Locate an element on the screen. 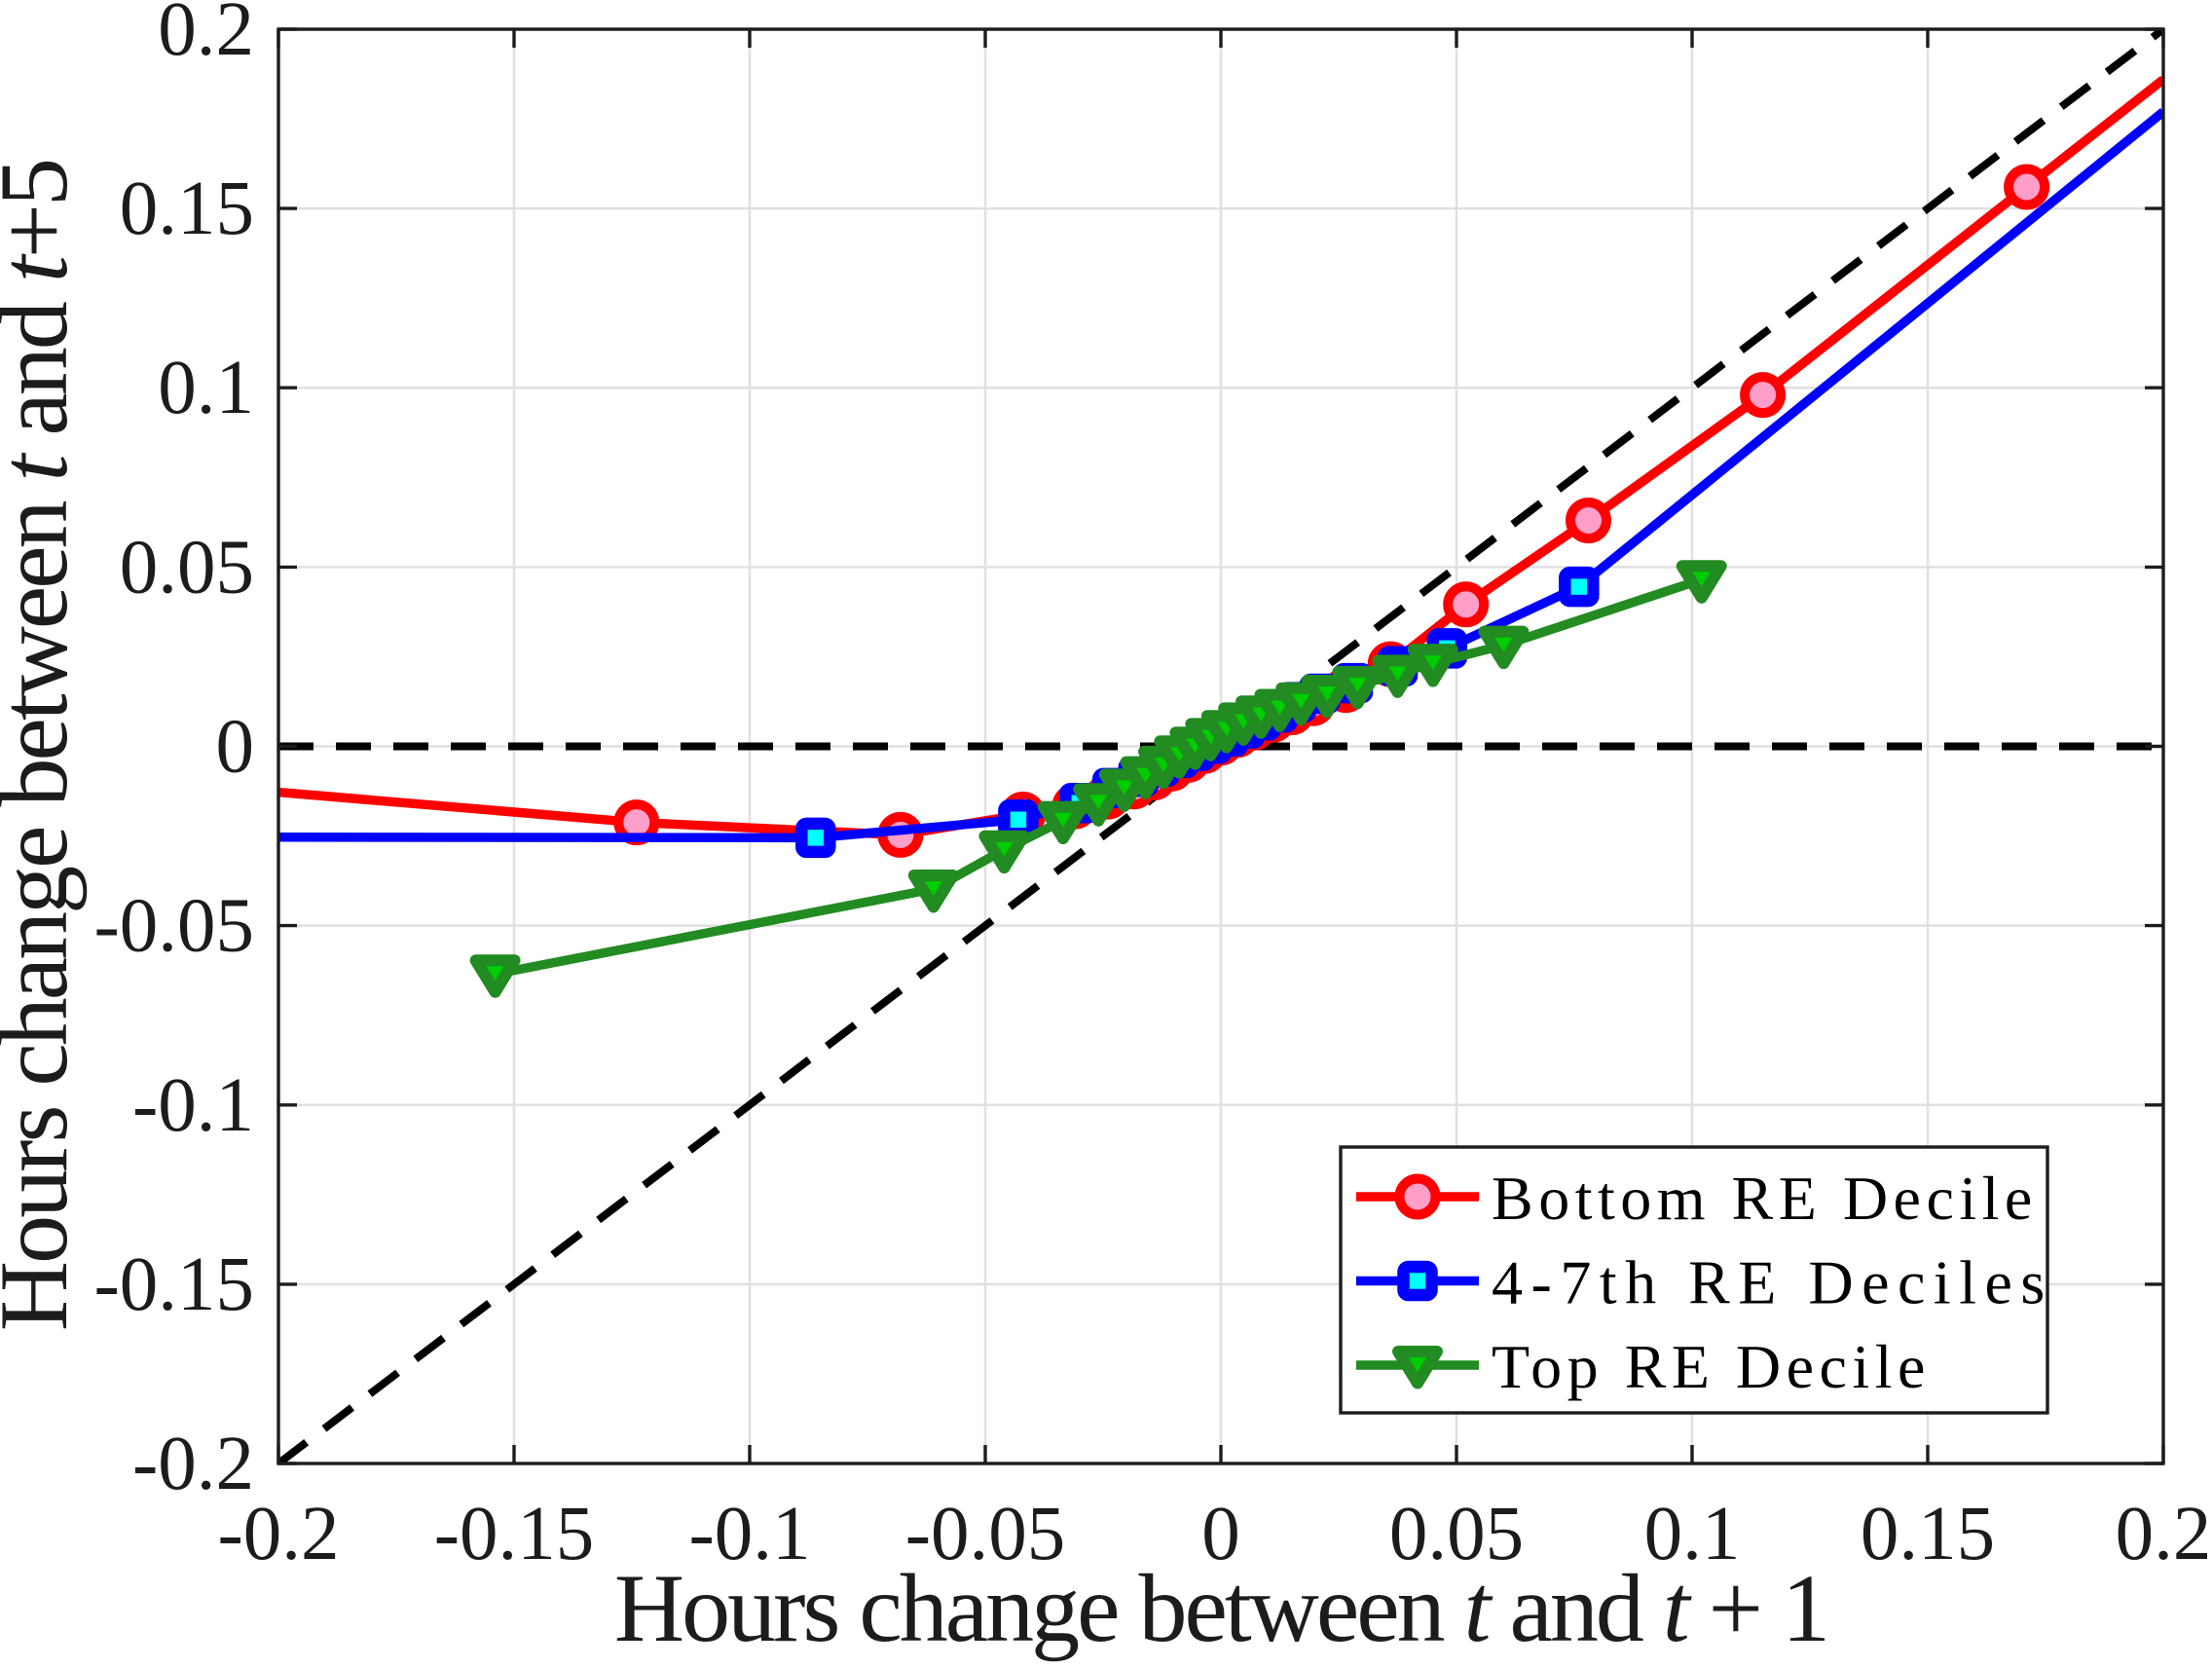  svg-text: Bottom RE Decile is located at coordinates (1765, 1198).